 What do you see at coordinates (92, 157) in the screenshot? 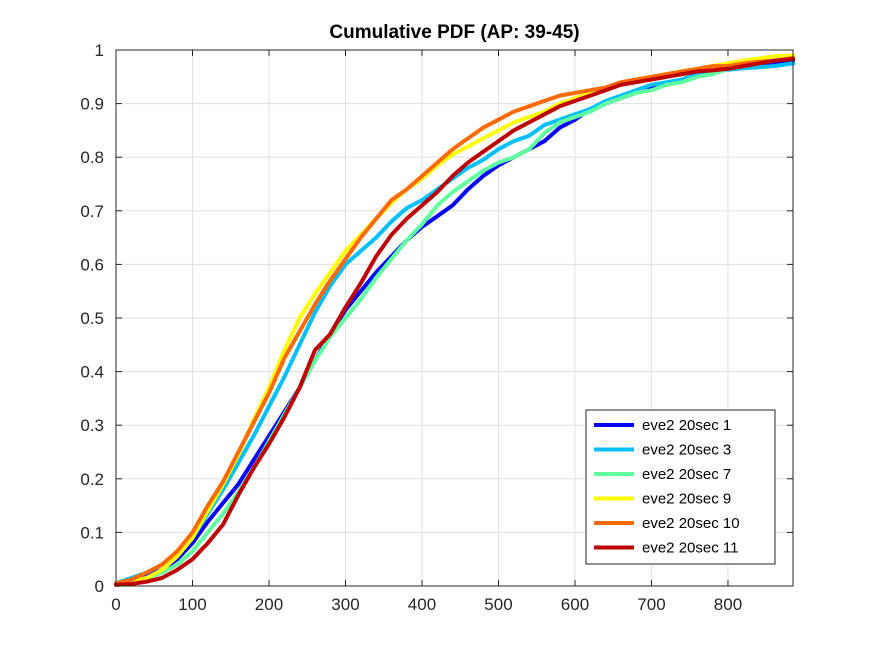
I see `y-tick-label: 0.8` at bounding box center [92, 157].